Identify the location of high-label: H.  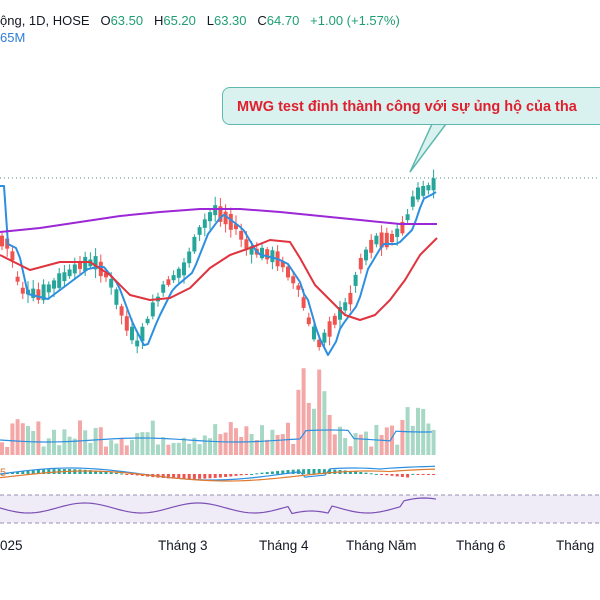
(158, 20).